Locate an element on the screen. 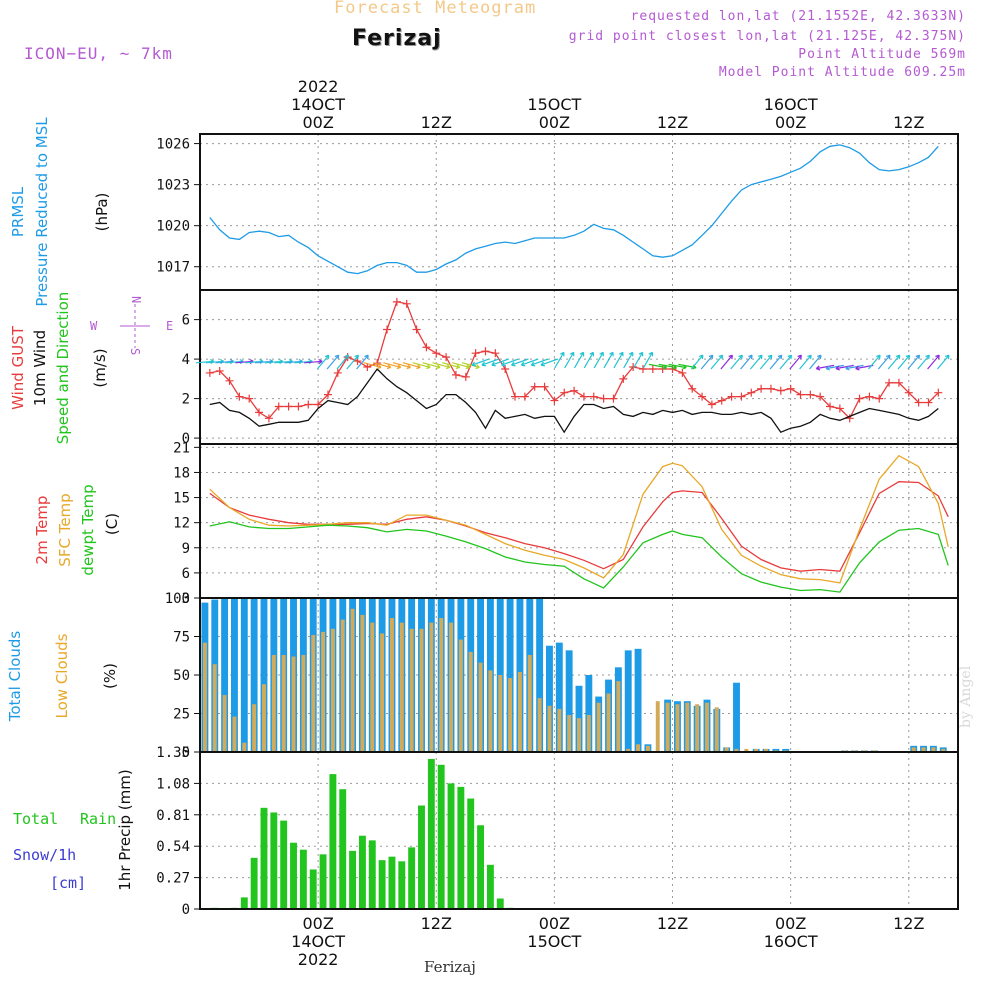  y-tick-label: 75 is located at coordinates (181, 638).